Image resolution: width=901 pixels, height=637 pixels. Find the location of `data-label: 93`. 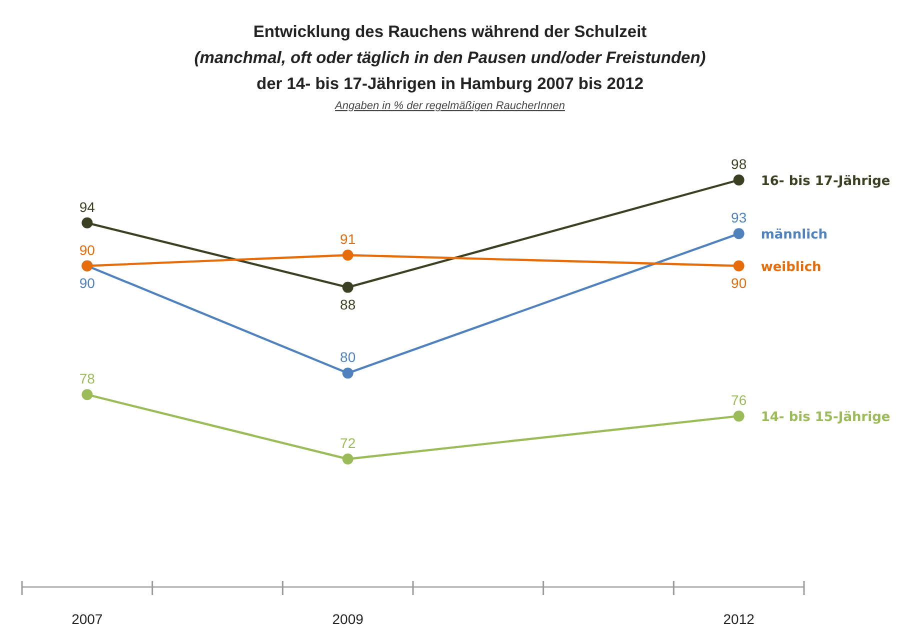

data-label: 93 is located at coordinates (739, 218).